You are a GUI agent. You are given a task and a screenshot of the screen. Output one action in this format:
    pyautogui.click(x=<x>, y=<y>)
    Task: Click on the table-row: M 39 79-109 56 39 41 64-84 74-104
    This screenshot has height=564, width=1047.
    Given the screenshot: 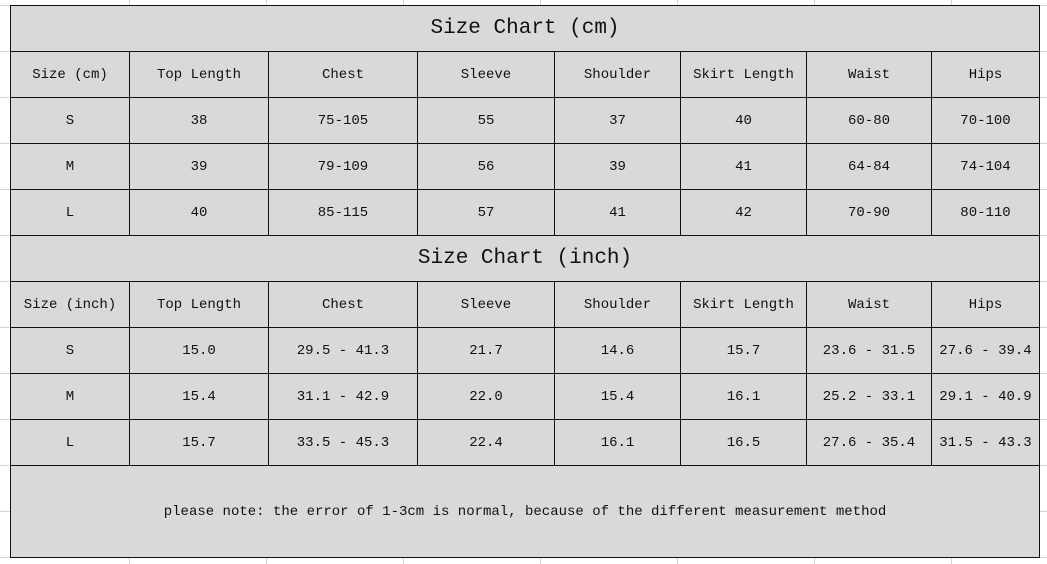 What is the action you would take?
    pyautogui.click(x=525, y=166)
    